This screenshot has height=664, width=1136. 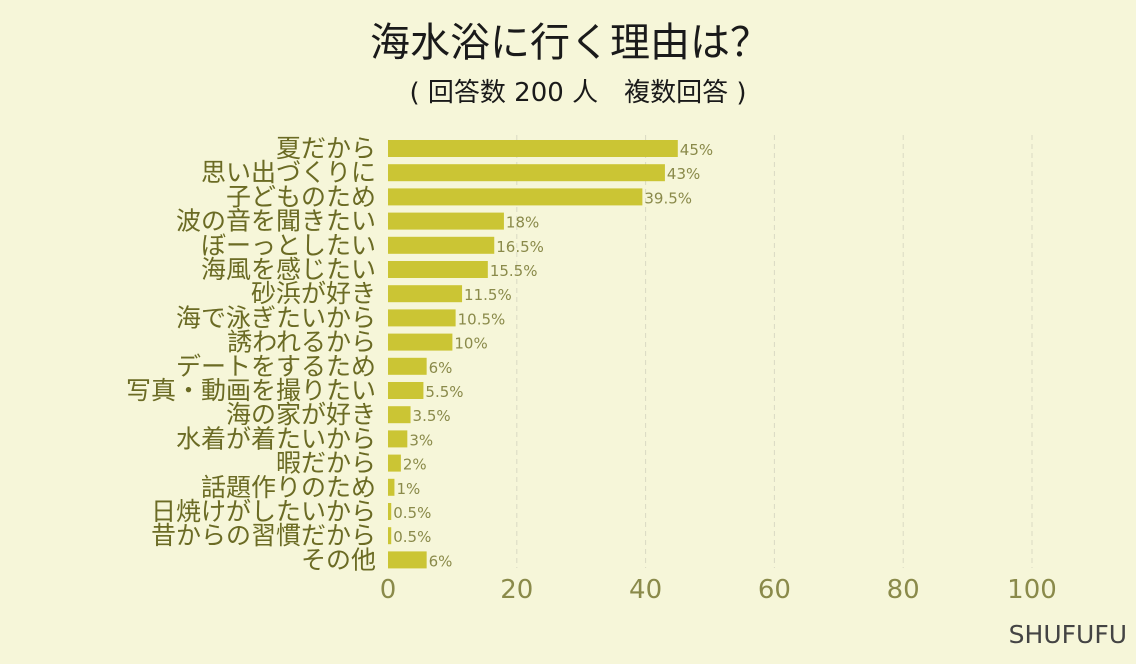 I want to click on value-label: 15.5%, so click(x=514, y=271).